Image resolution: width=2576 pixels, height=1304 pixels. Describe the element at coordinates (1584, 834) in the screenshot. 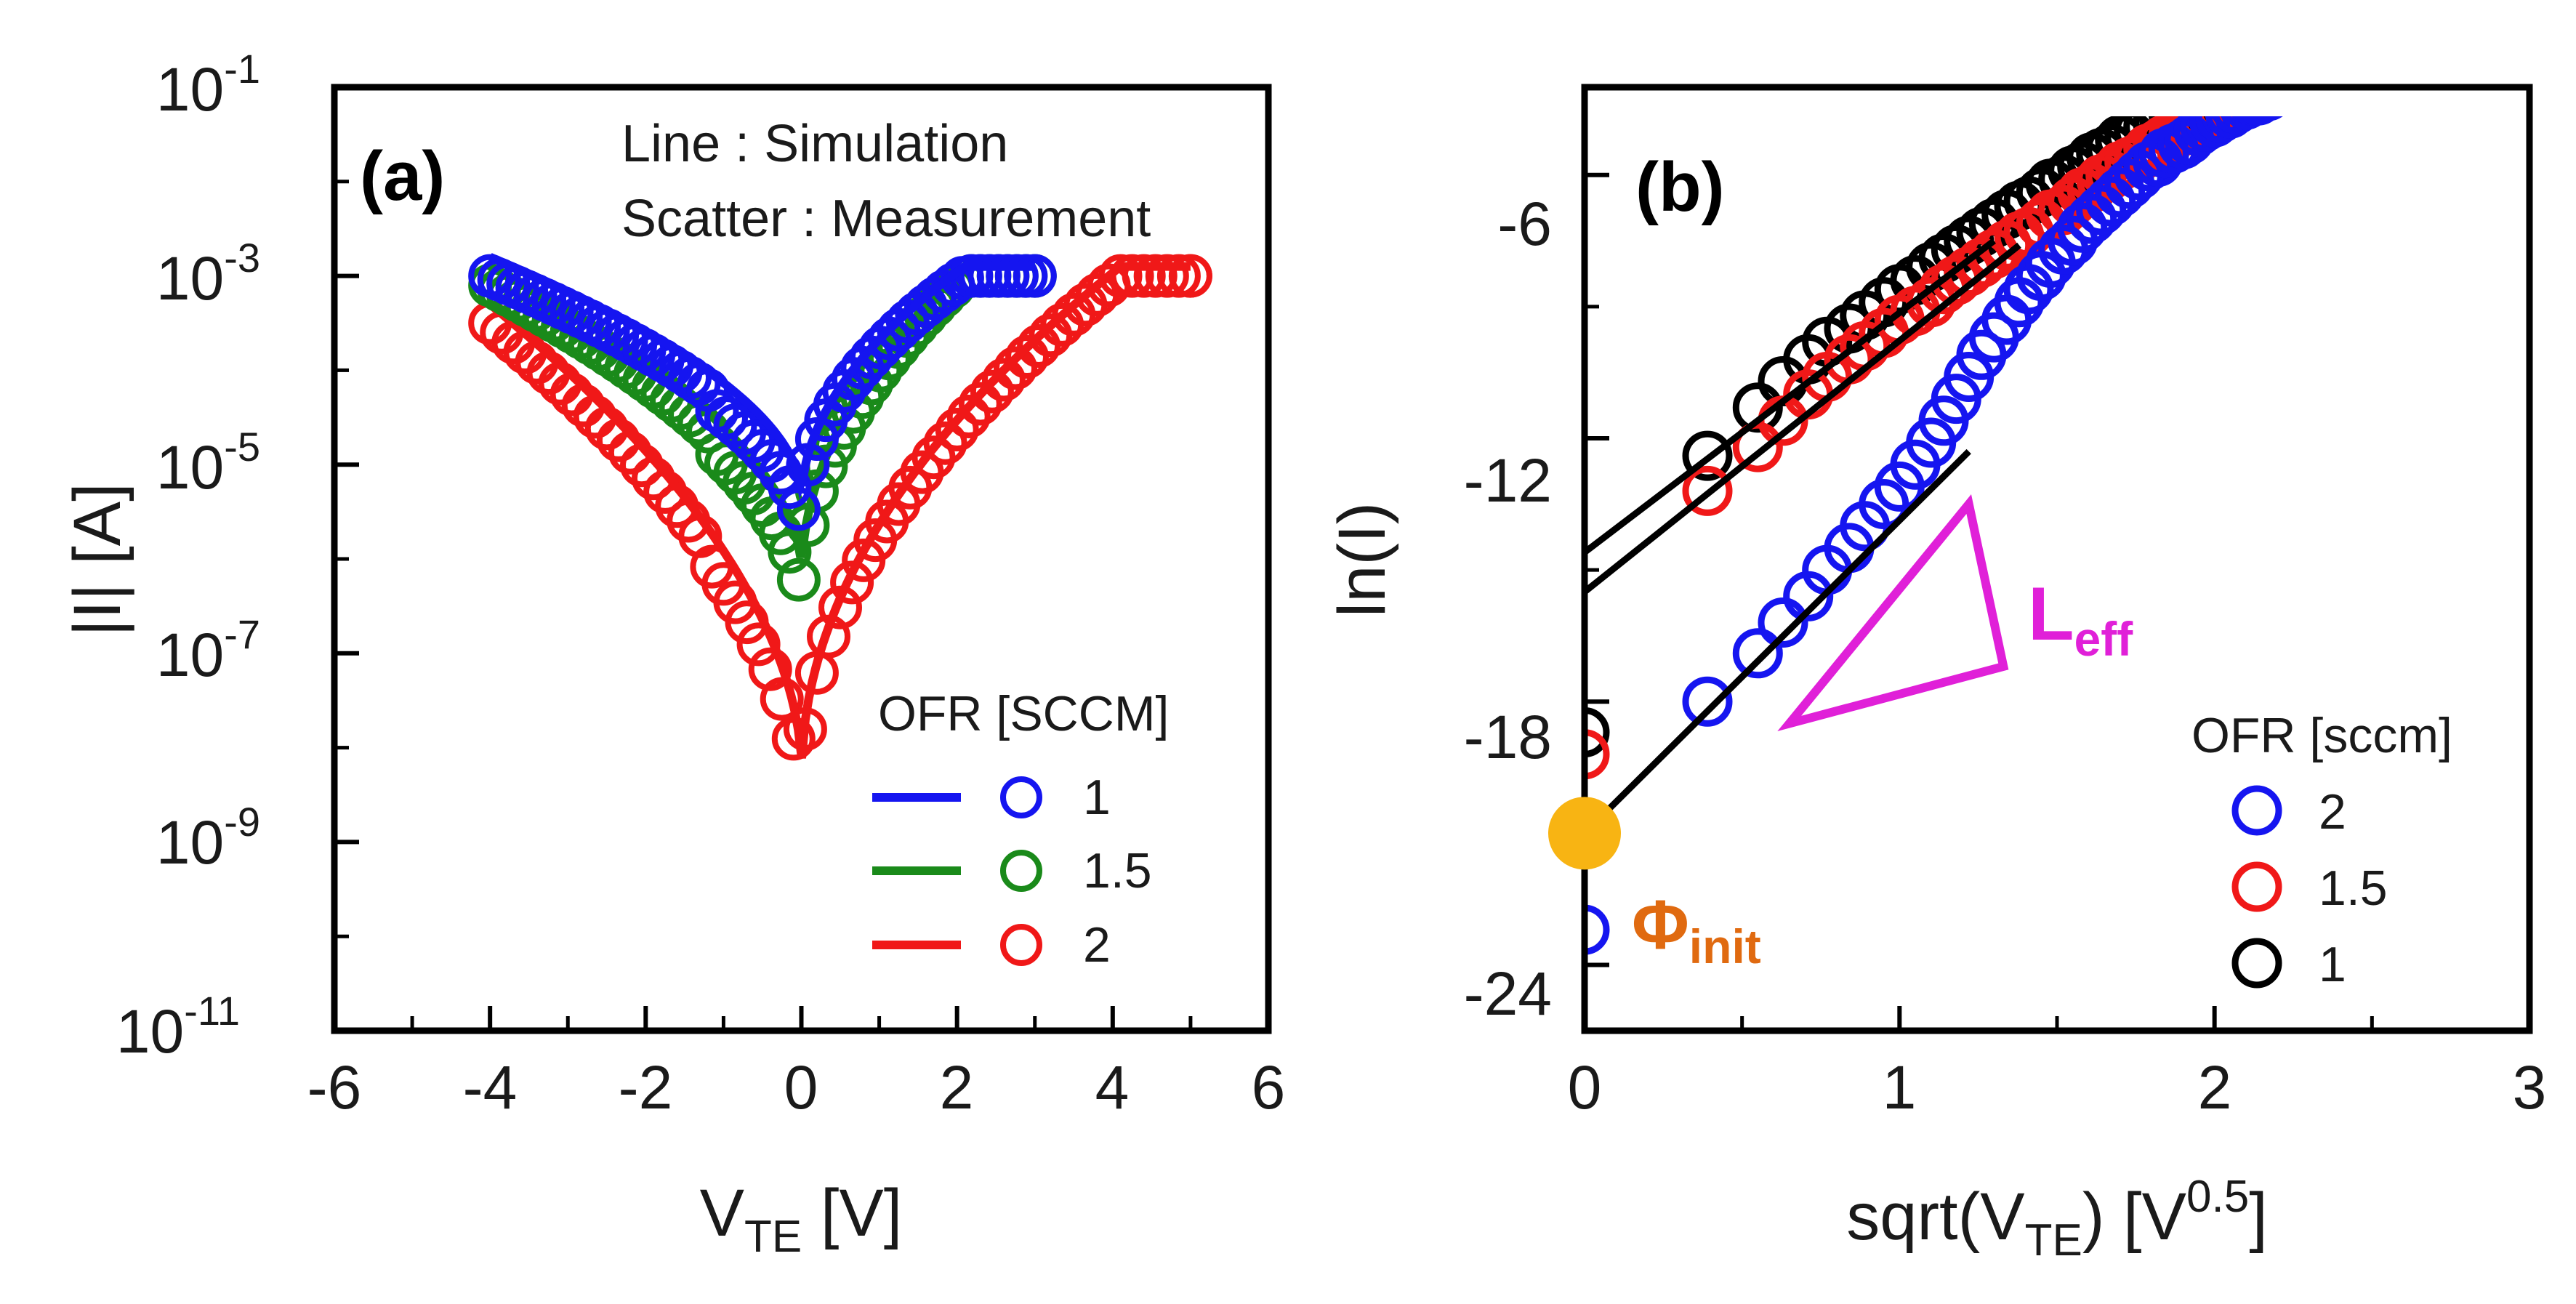

I see `phi-init-marker` at that location.